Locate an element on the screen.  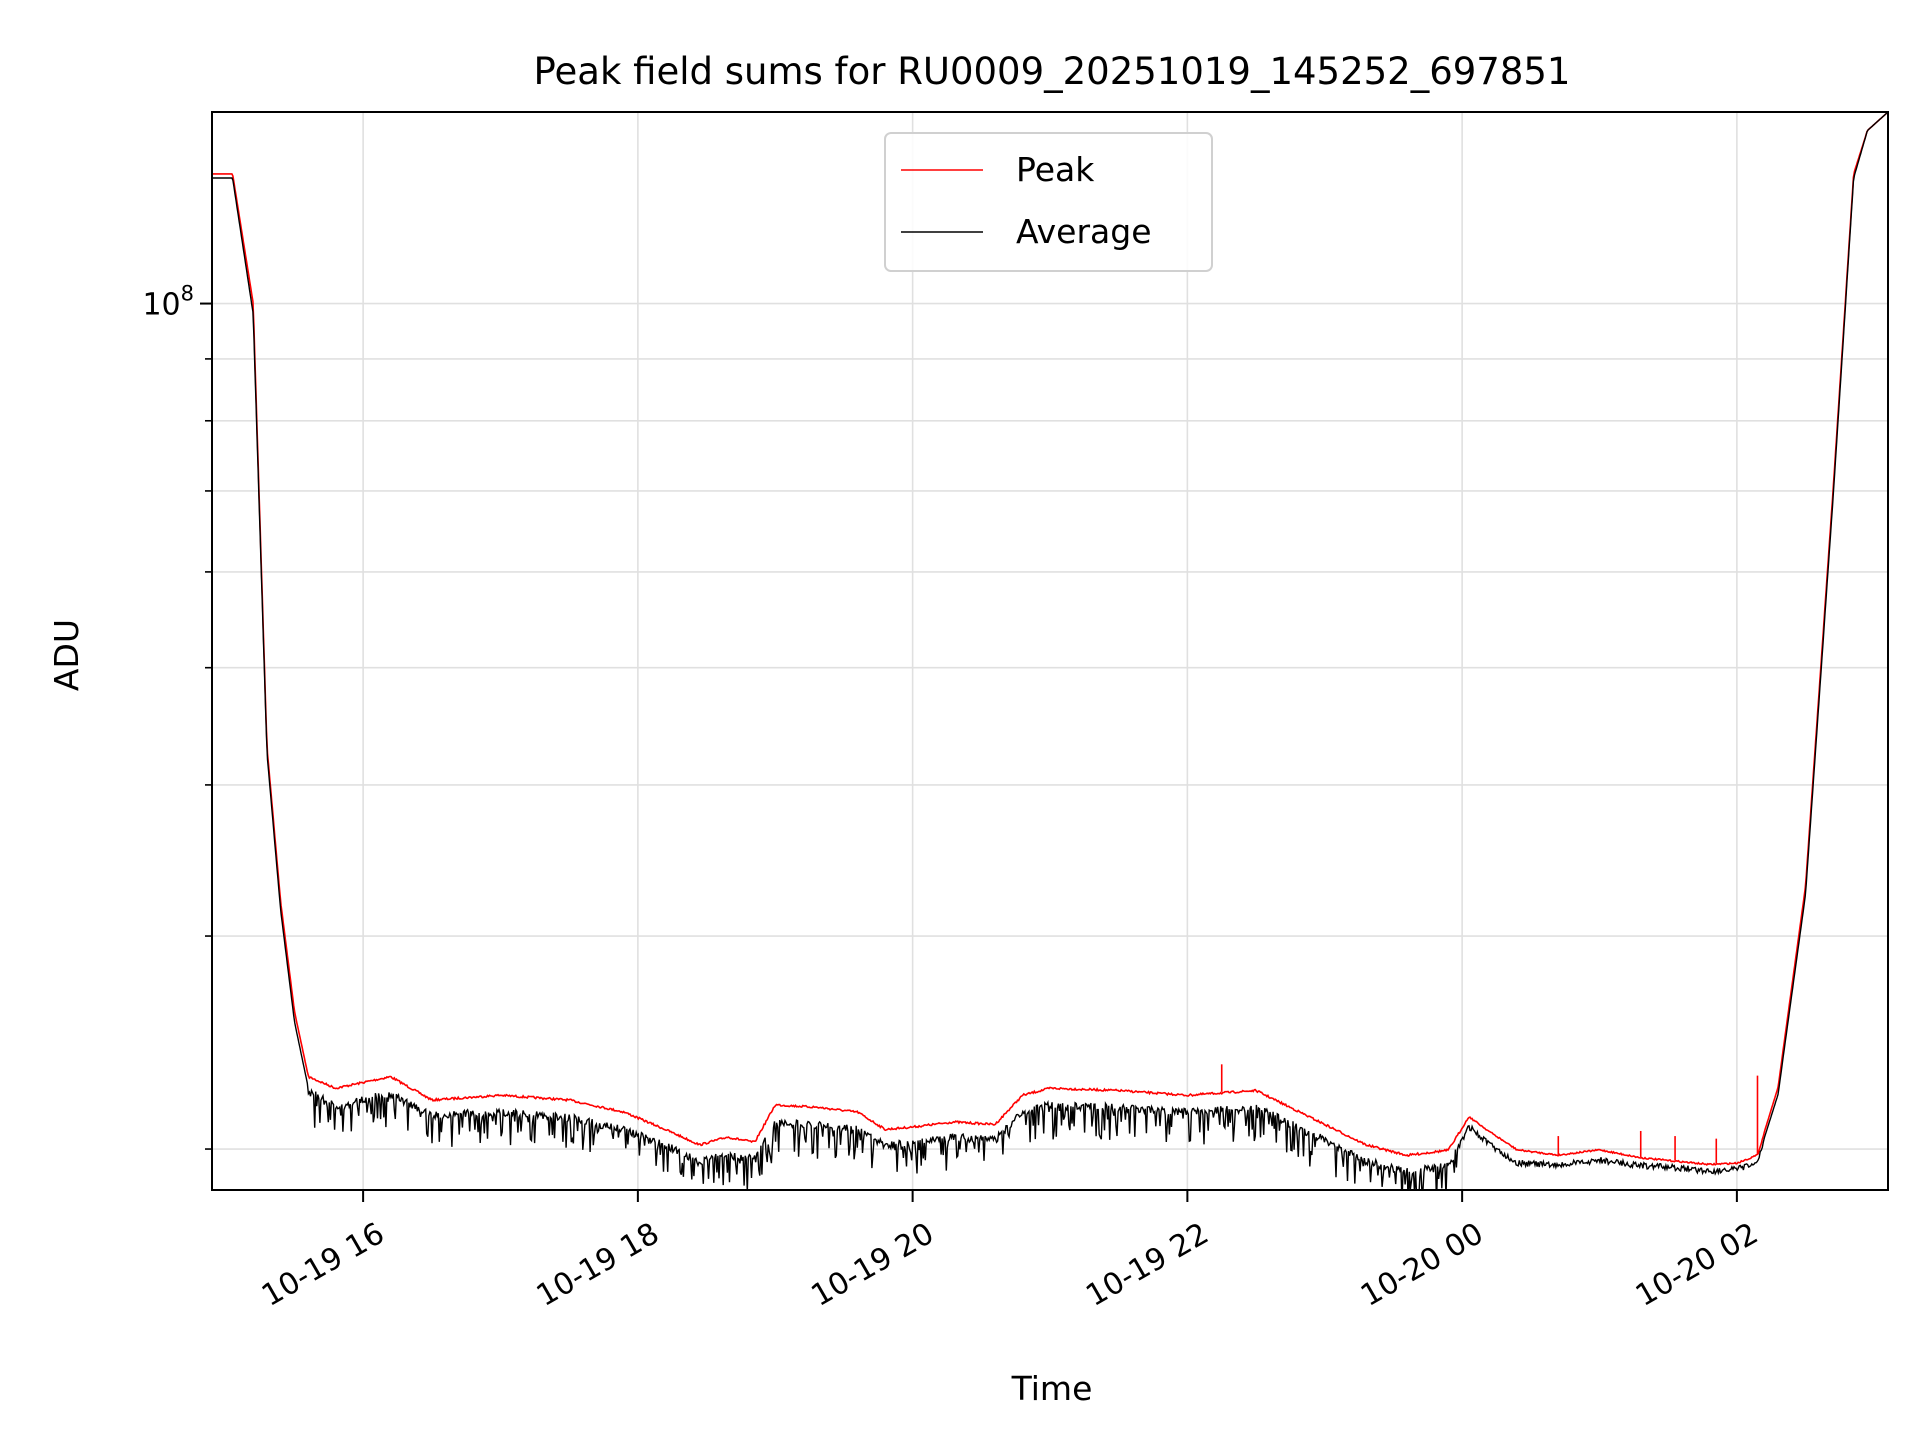
legend-label-average: Average is located at coordinates (1084, 231).